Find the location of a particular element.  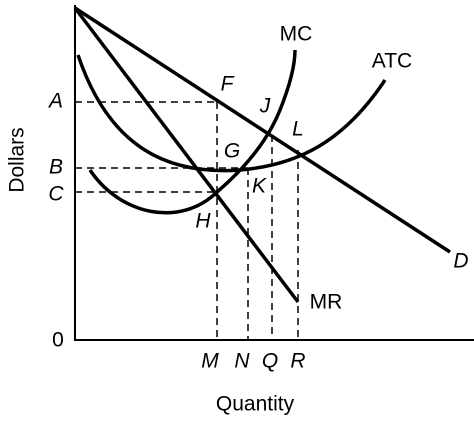

y-axis-label: Dollars is located at coordinates (17, 159).